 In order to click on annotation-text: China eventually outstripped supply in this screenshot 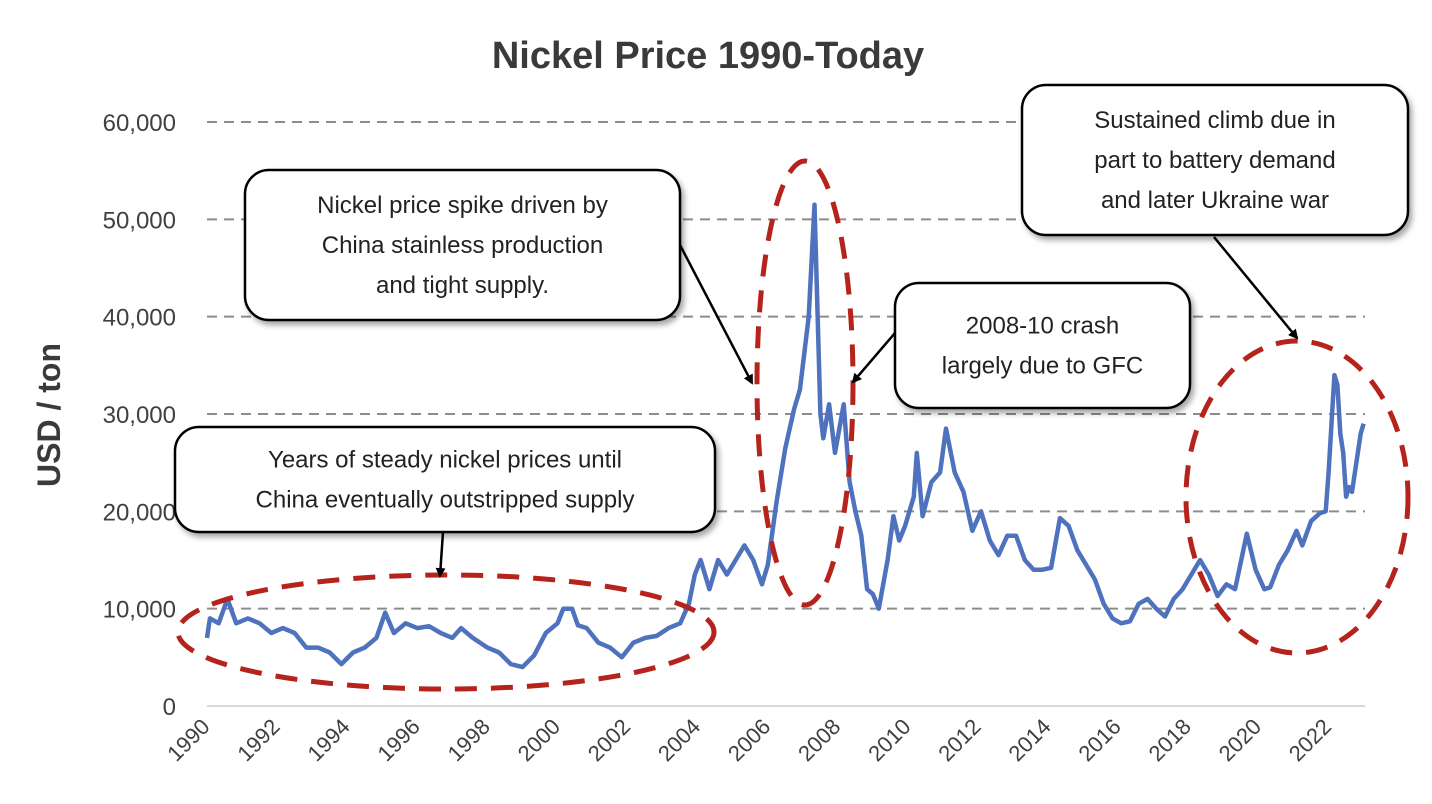, I will do `click(445, 500)`.